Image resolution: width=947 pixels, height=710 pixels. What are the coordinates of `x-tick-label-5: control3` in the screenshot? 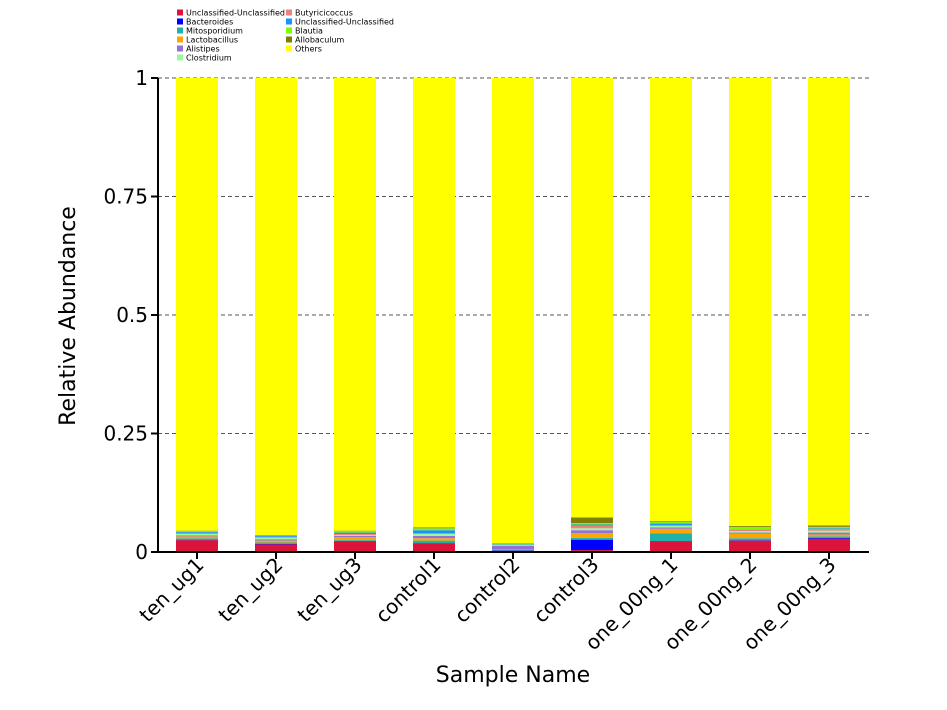 It's located at (566, 590).